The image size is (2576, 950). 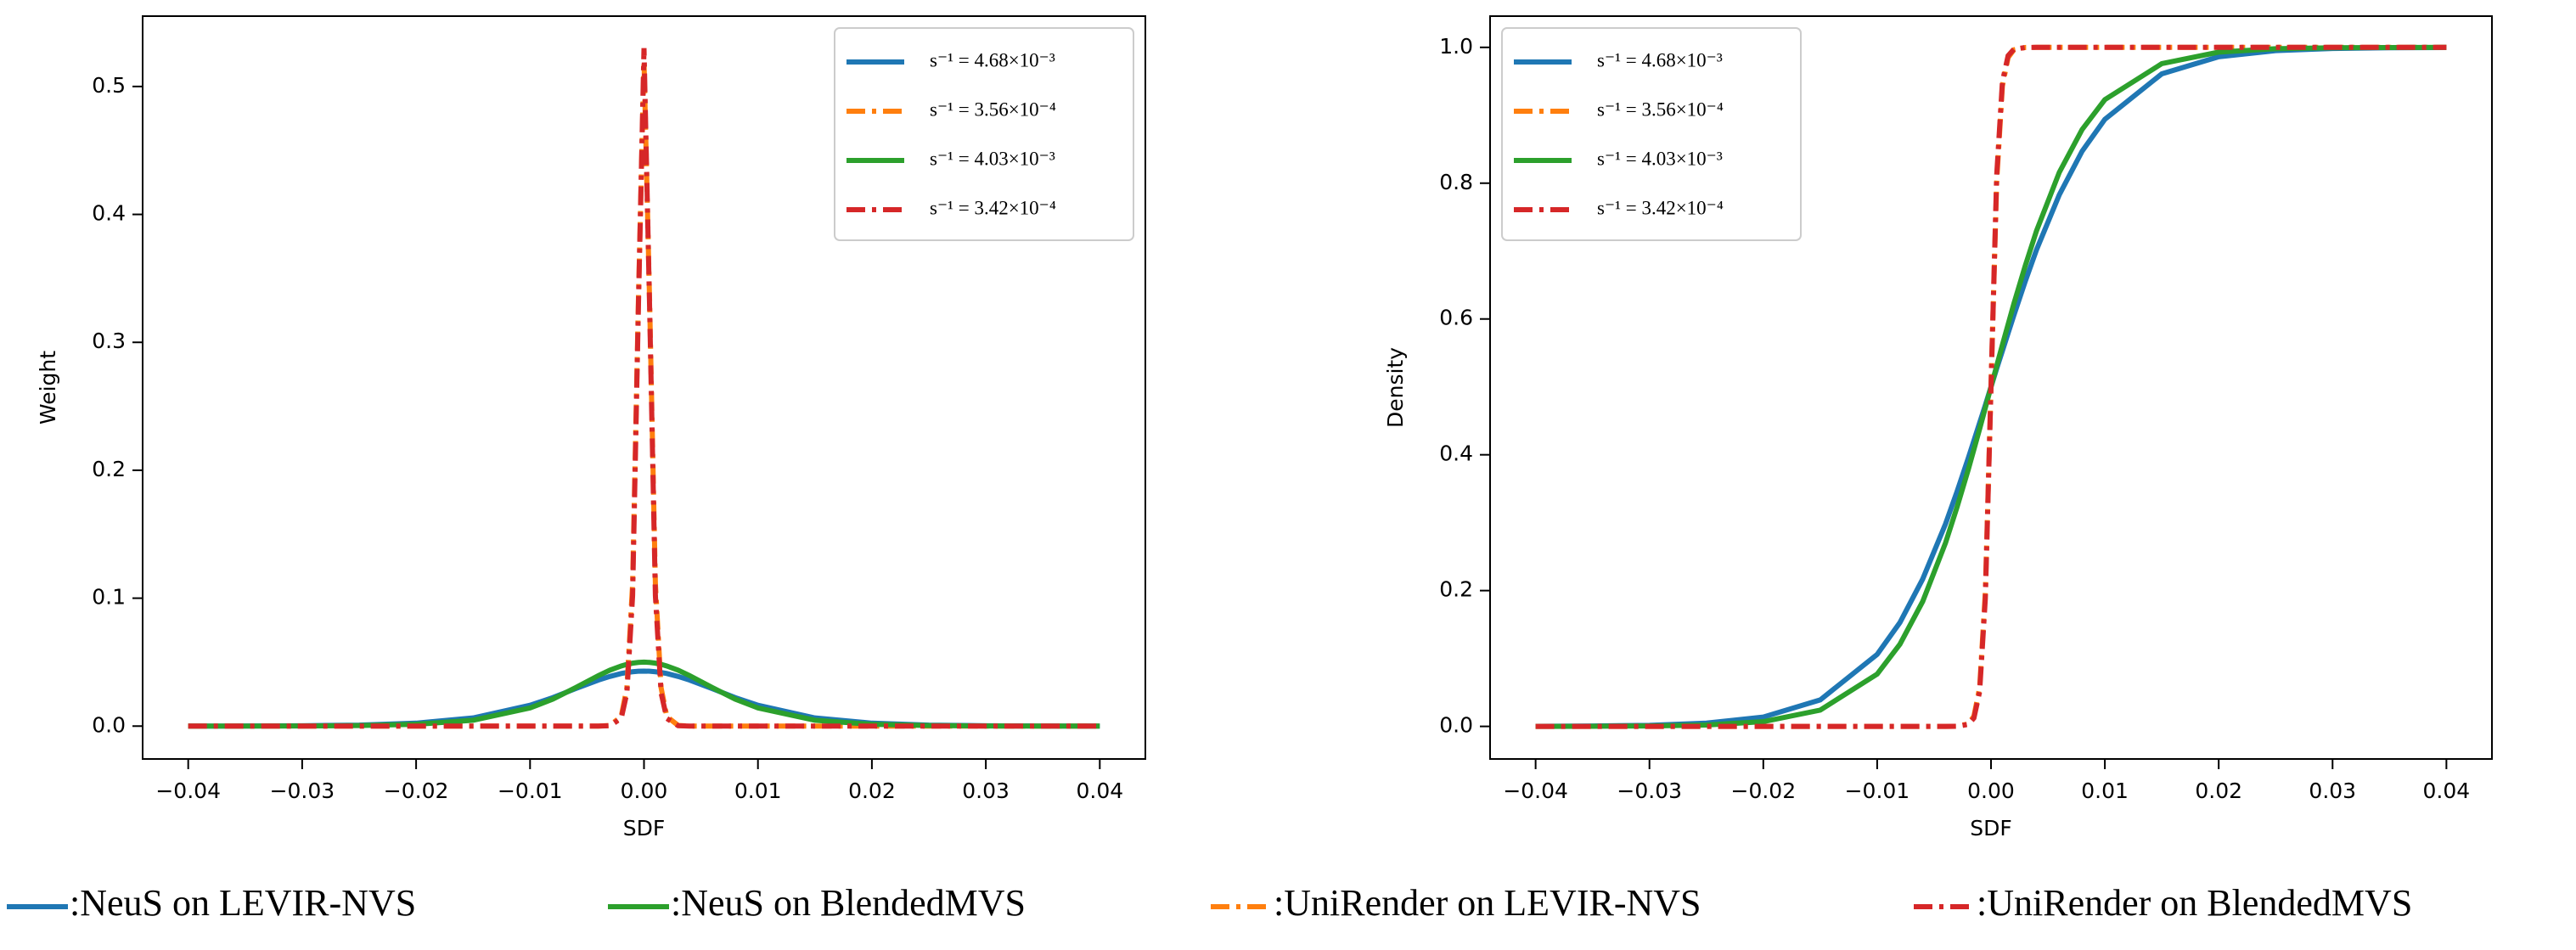 I want to click on y-tick-label: 1.0, so click(x=1456, y=46).